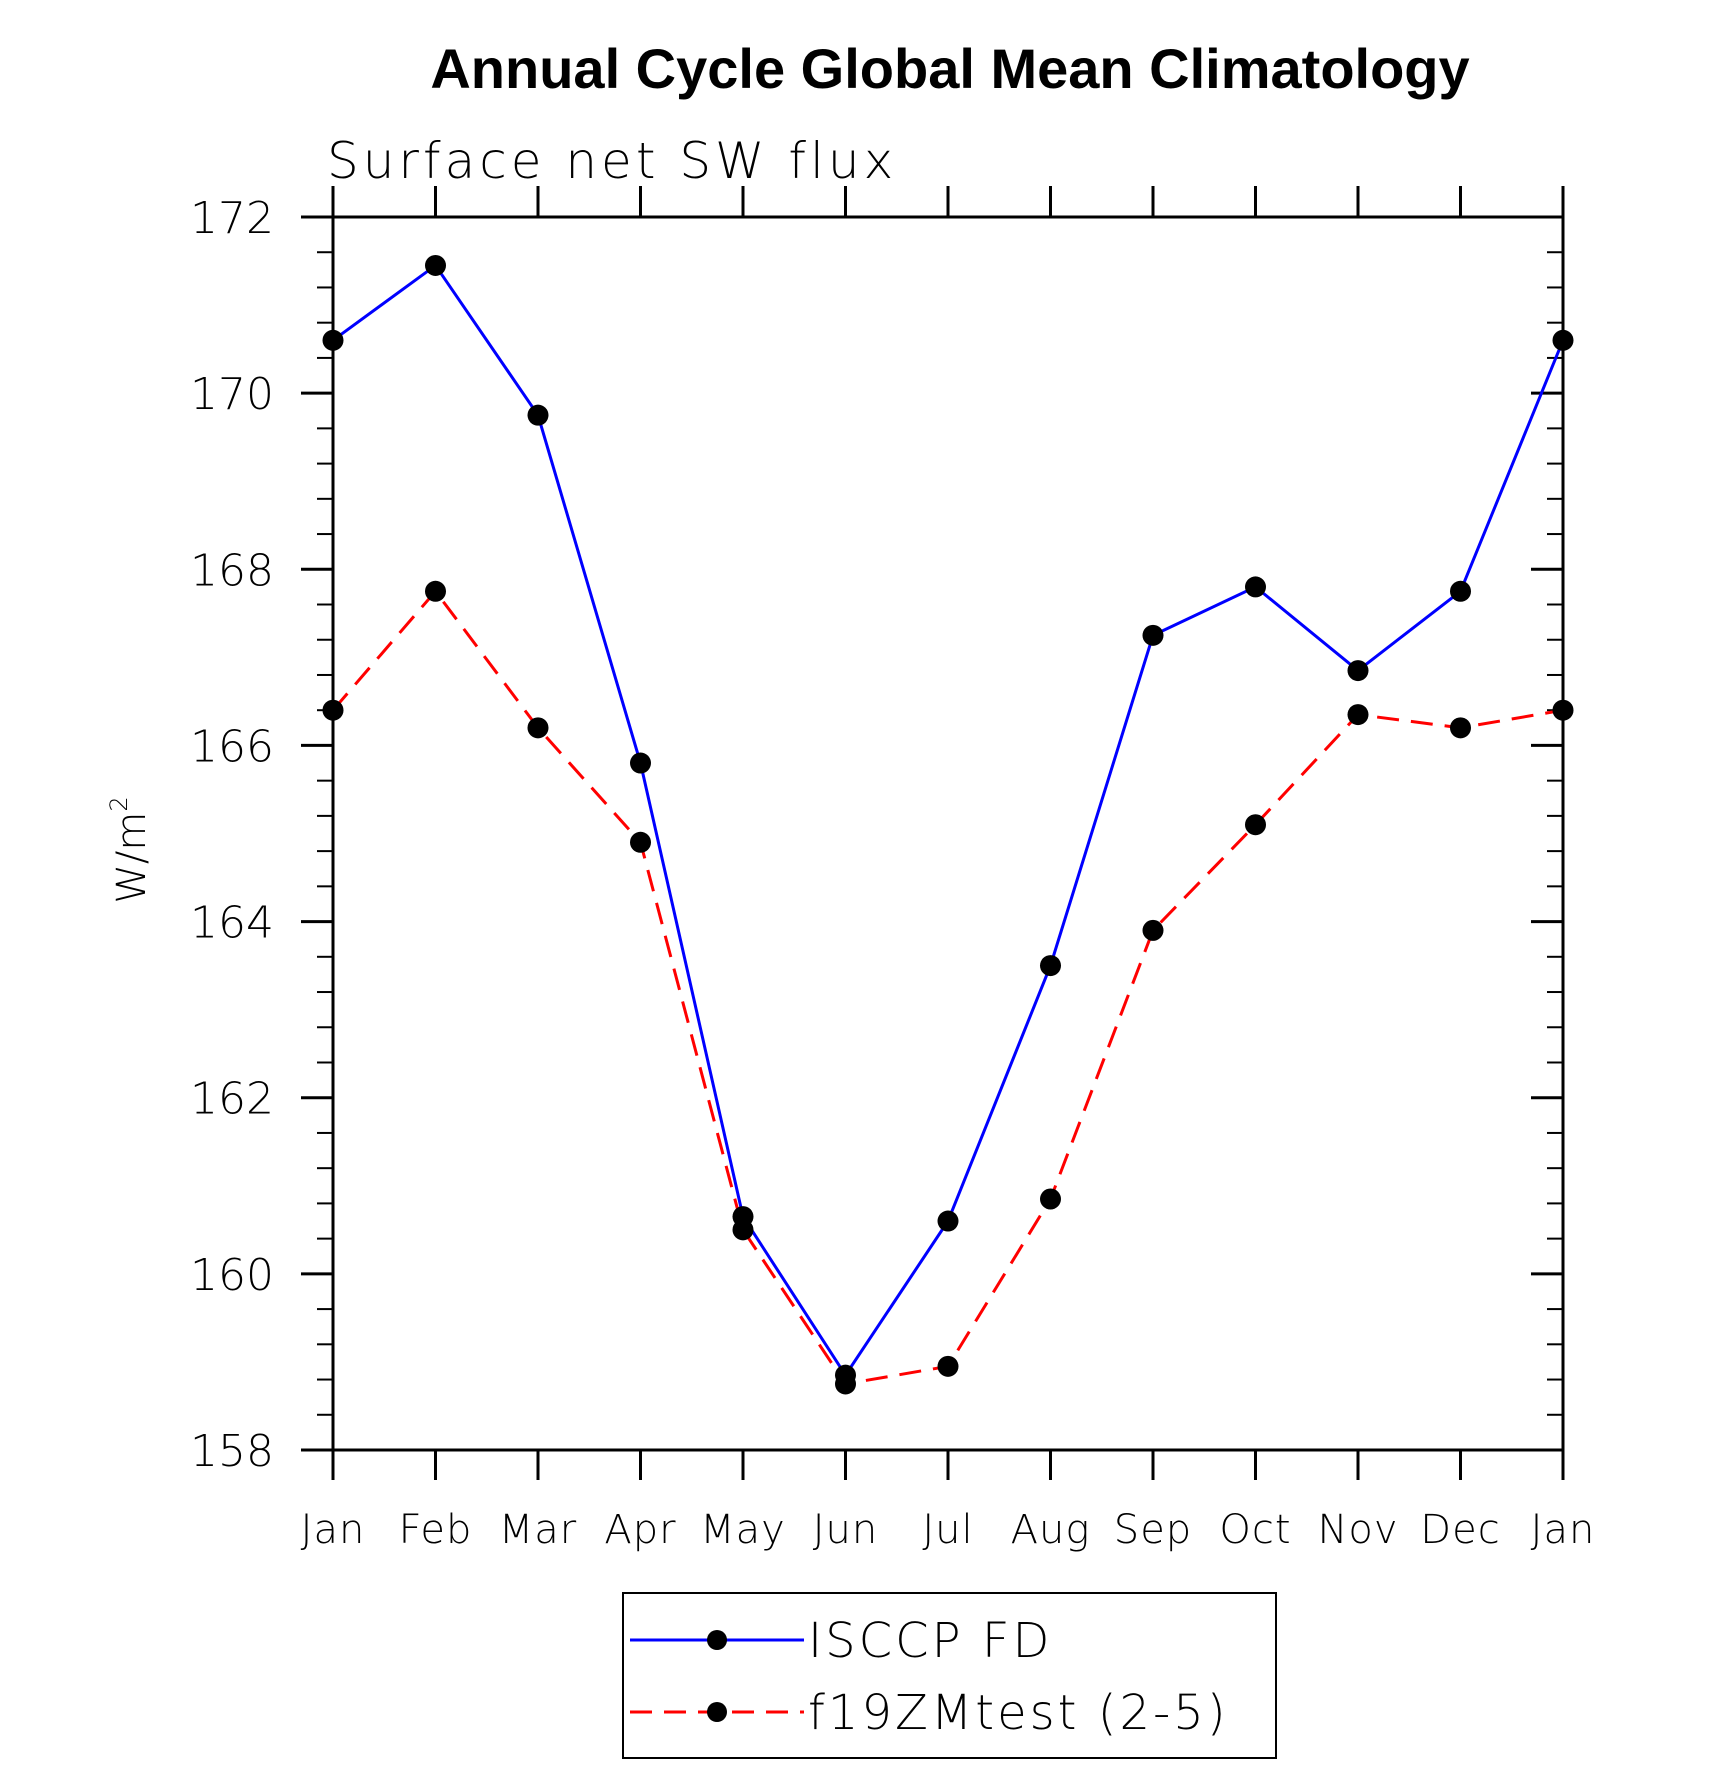  What do you see at coordinates (1051, 1530) in the screenshot?
I see `x-tick-label: Aug` at bounding box center [1051, 1530].